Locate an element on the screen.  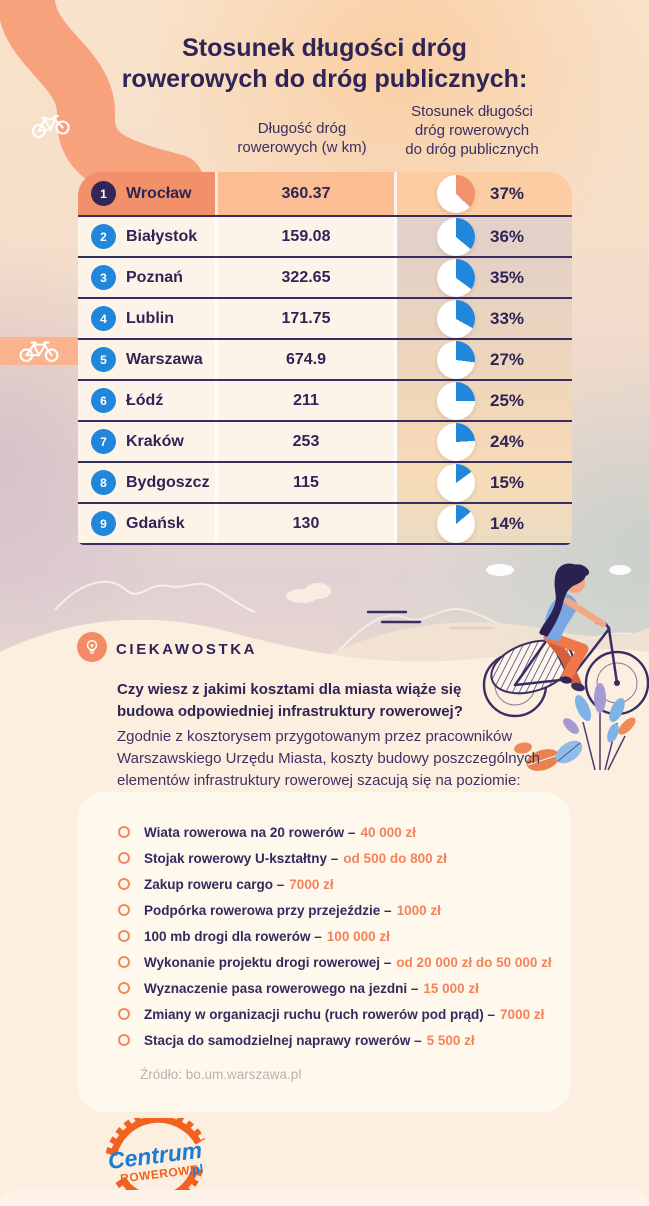
ratio-cell: 27% is located at coordinates (484, 359).